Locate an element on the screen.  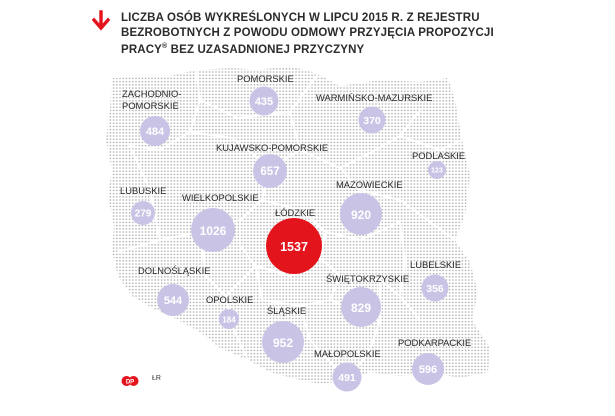
label-lubelskie: LUBELSKIE is located at coordinates (435, 264).